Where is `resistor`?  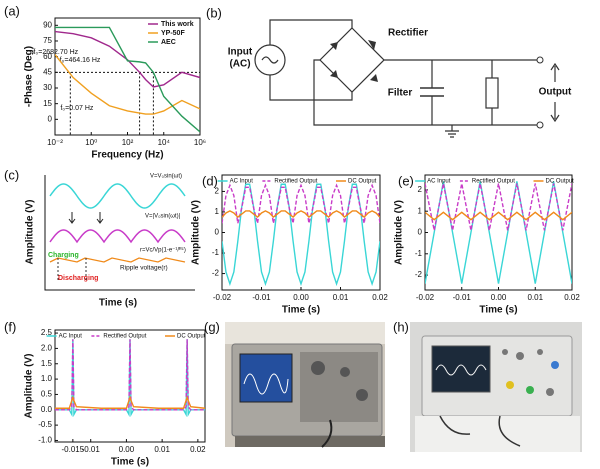 resistor is located at coordinates (492, 93).